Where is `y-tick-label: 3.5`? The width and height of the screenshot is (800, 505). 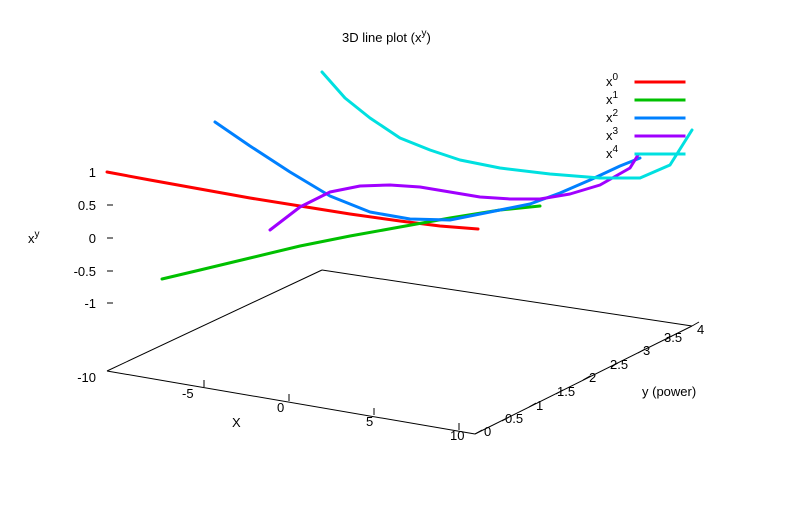
y-tick-label: 3.5 is located at coordinates (673, 337).